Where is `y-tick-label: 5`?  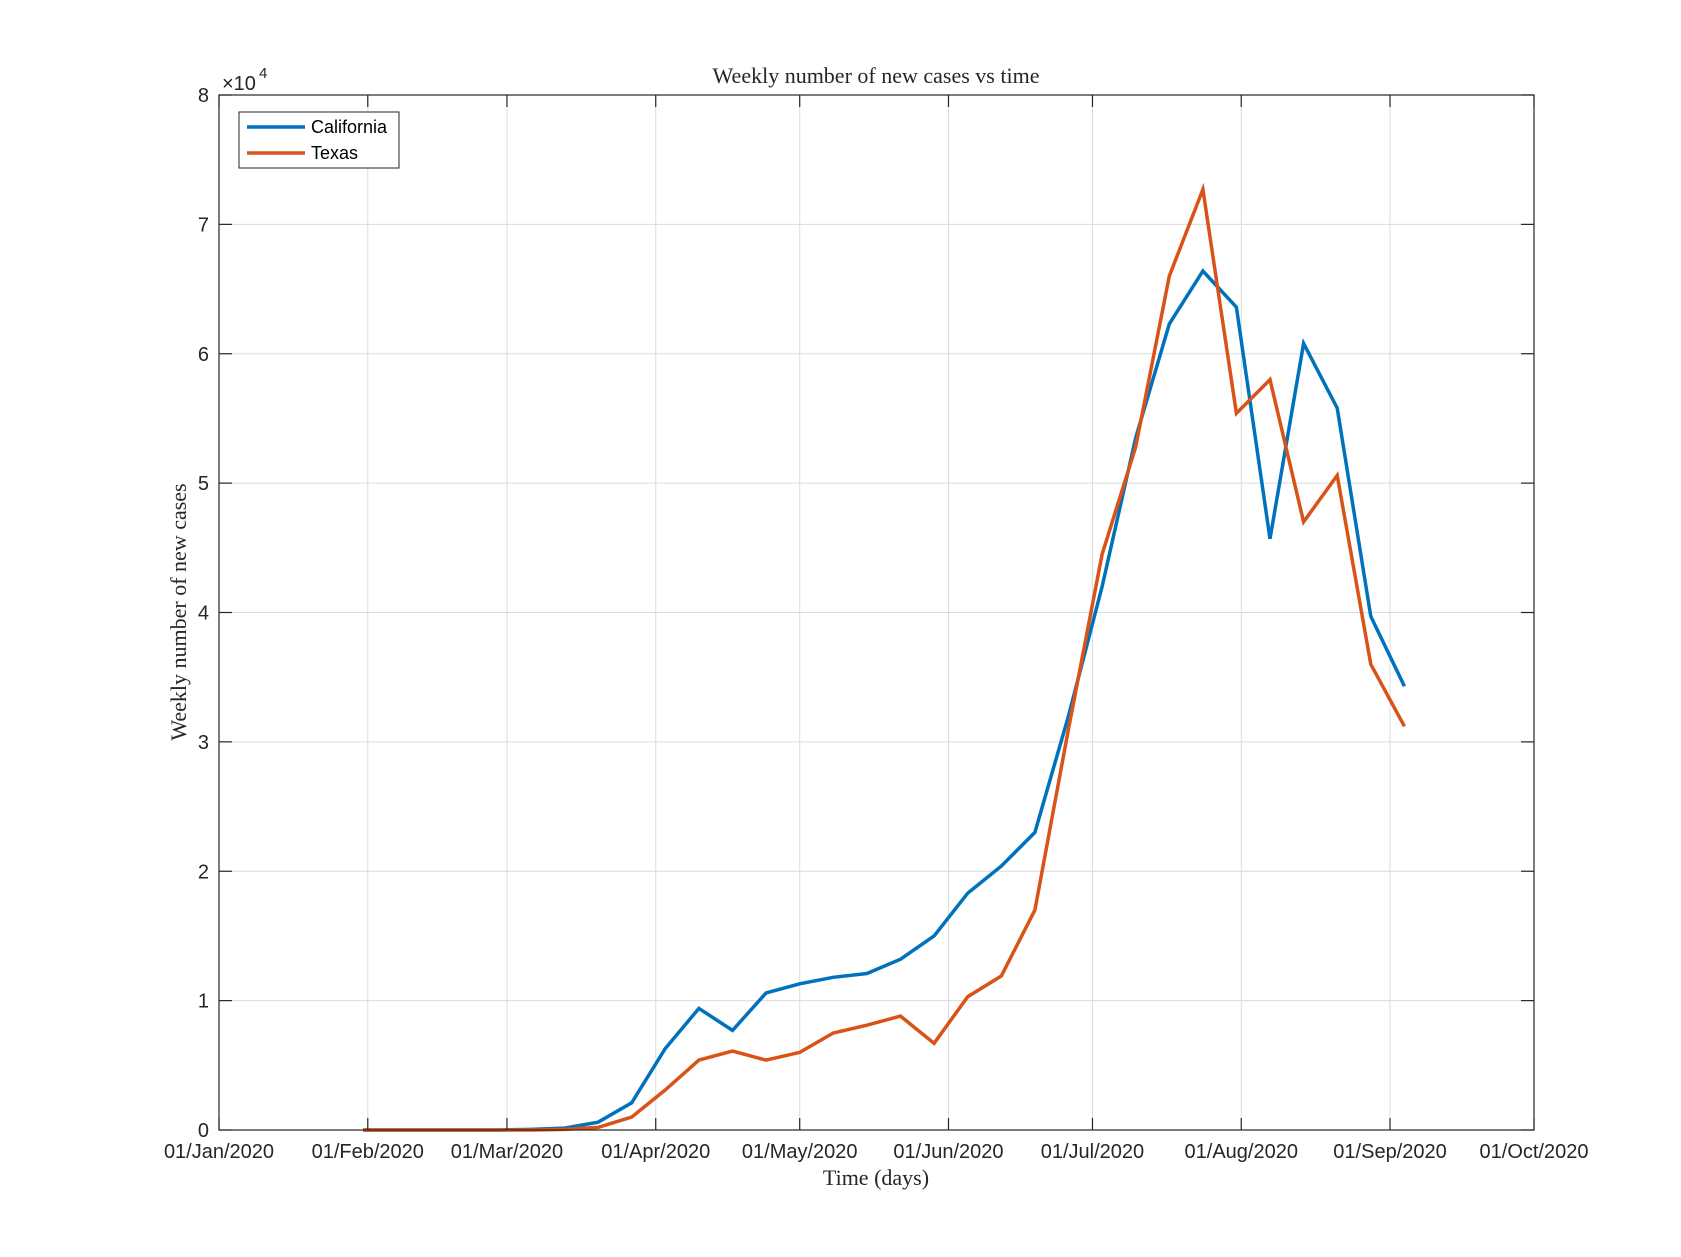
y-tick-label: 5 is located at coordinates (203, 484).